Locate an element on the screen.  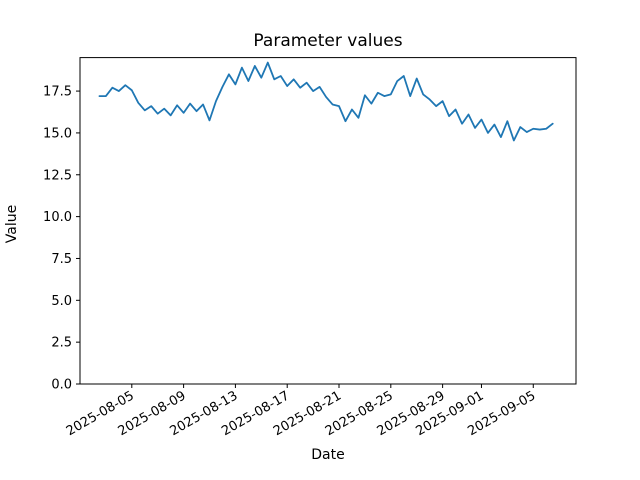
chart-title: Parameter values is located at coordinates (328, 41).